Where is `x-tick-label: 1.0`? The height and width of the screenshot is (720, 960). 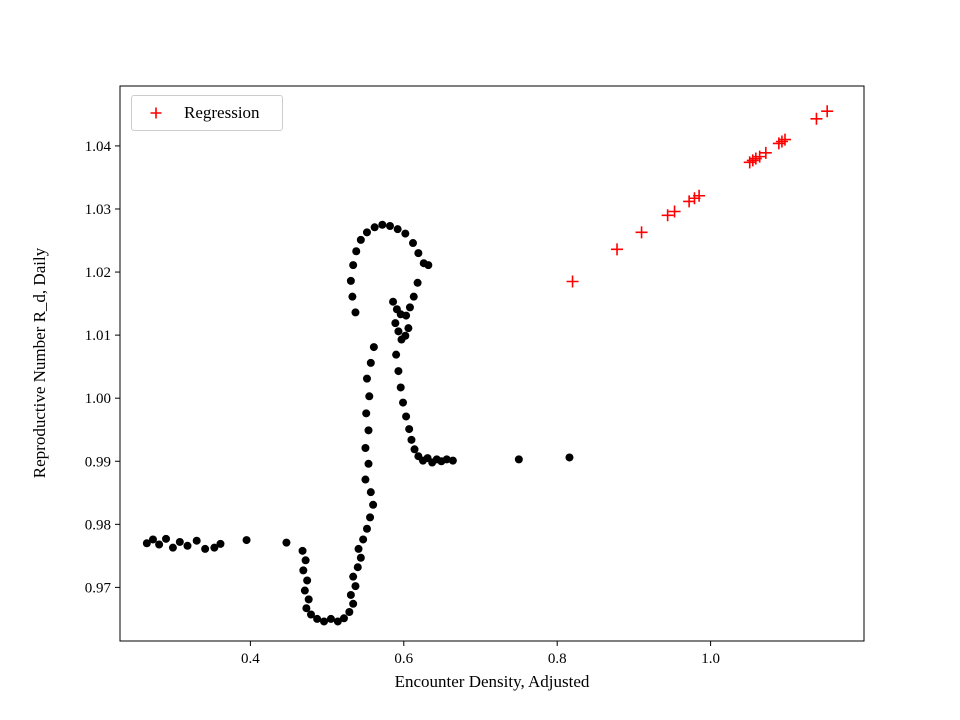 x-tick-label: 1.0 is located at coordinates (710, 659).